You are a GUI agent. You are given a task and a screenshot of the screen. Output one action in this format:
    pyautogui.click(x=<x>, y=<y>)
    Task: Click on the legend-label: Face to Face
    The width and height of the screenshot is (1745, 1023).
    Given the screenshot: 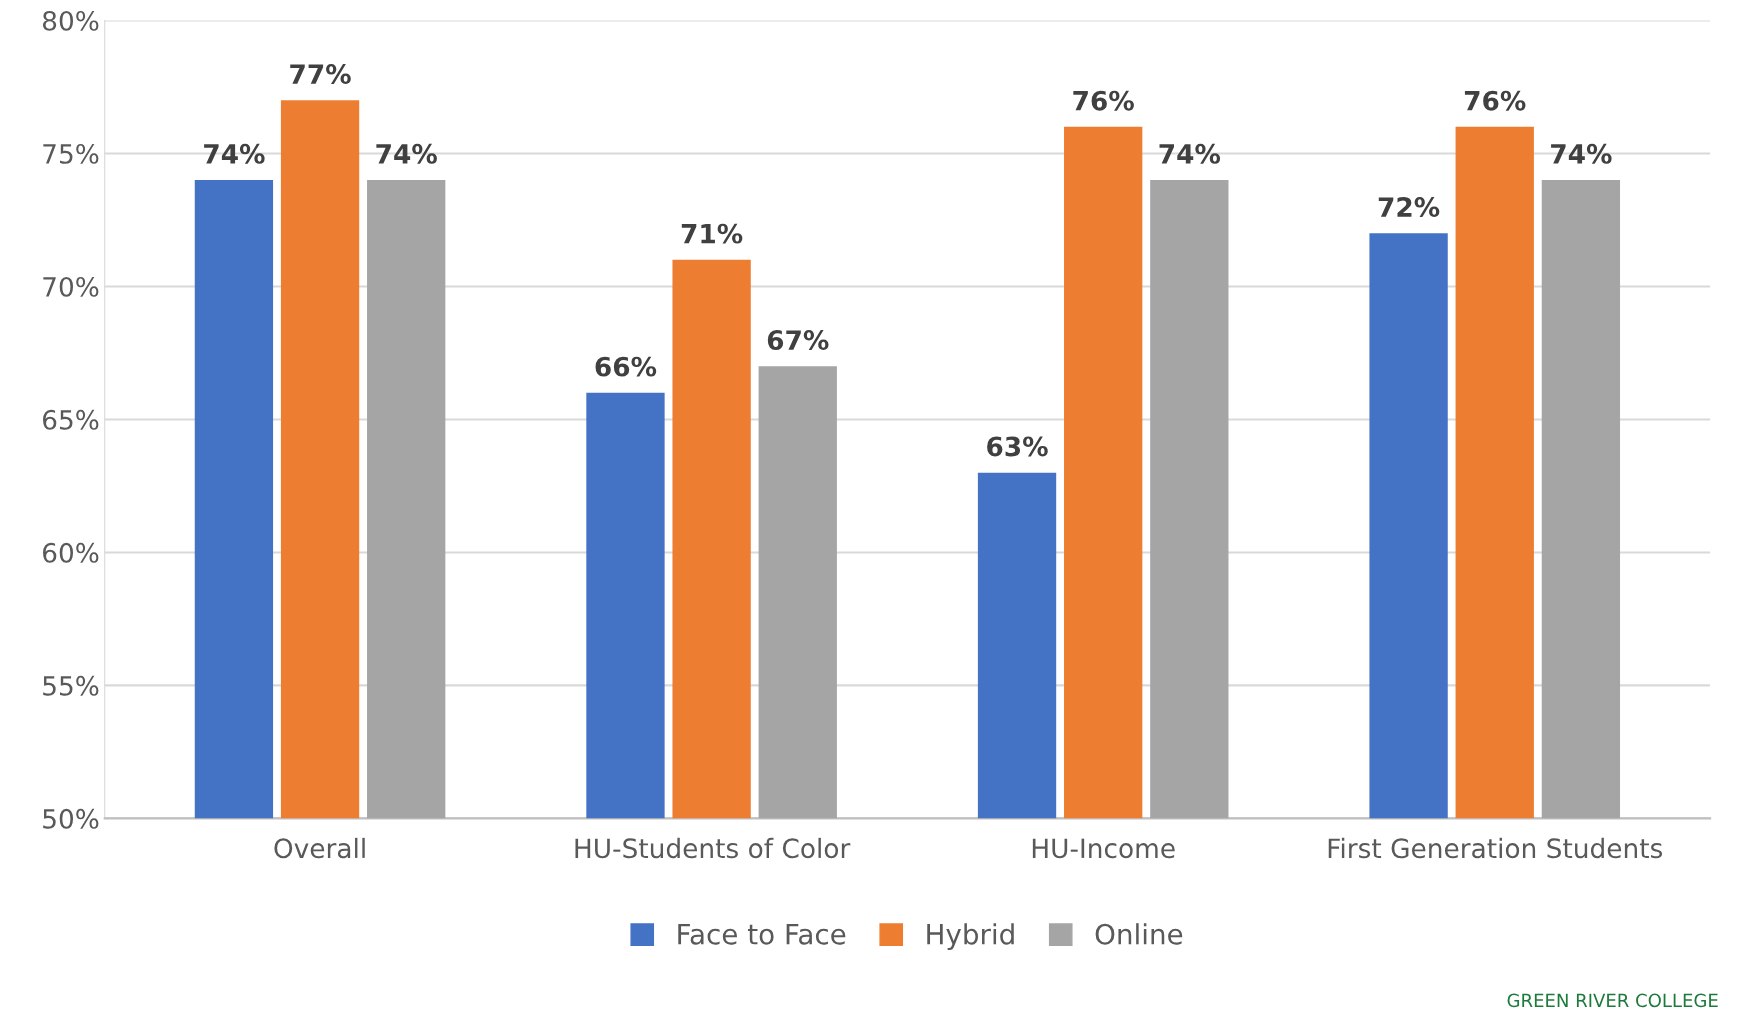 What is the action you would take?
    pyautogui.click(x=762, y=934)
    